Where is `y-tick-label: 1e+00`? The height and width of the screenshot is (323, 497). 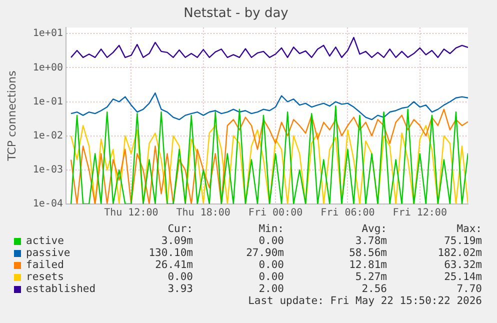 y-tick-label: 1e+00 is located at coordinates (47, 68).